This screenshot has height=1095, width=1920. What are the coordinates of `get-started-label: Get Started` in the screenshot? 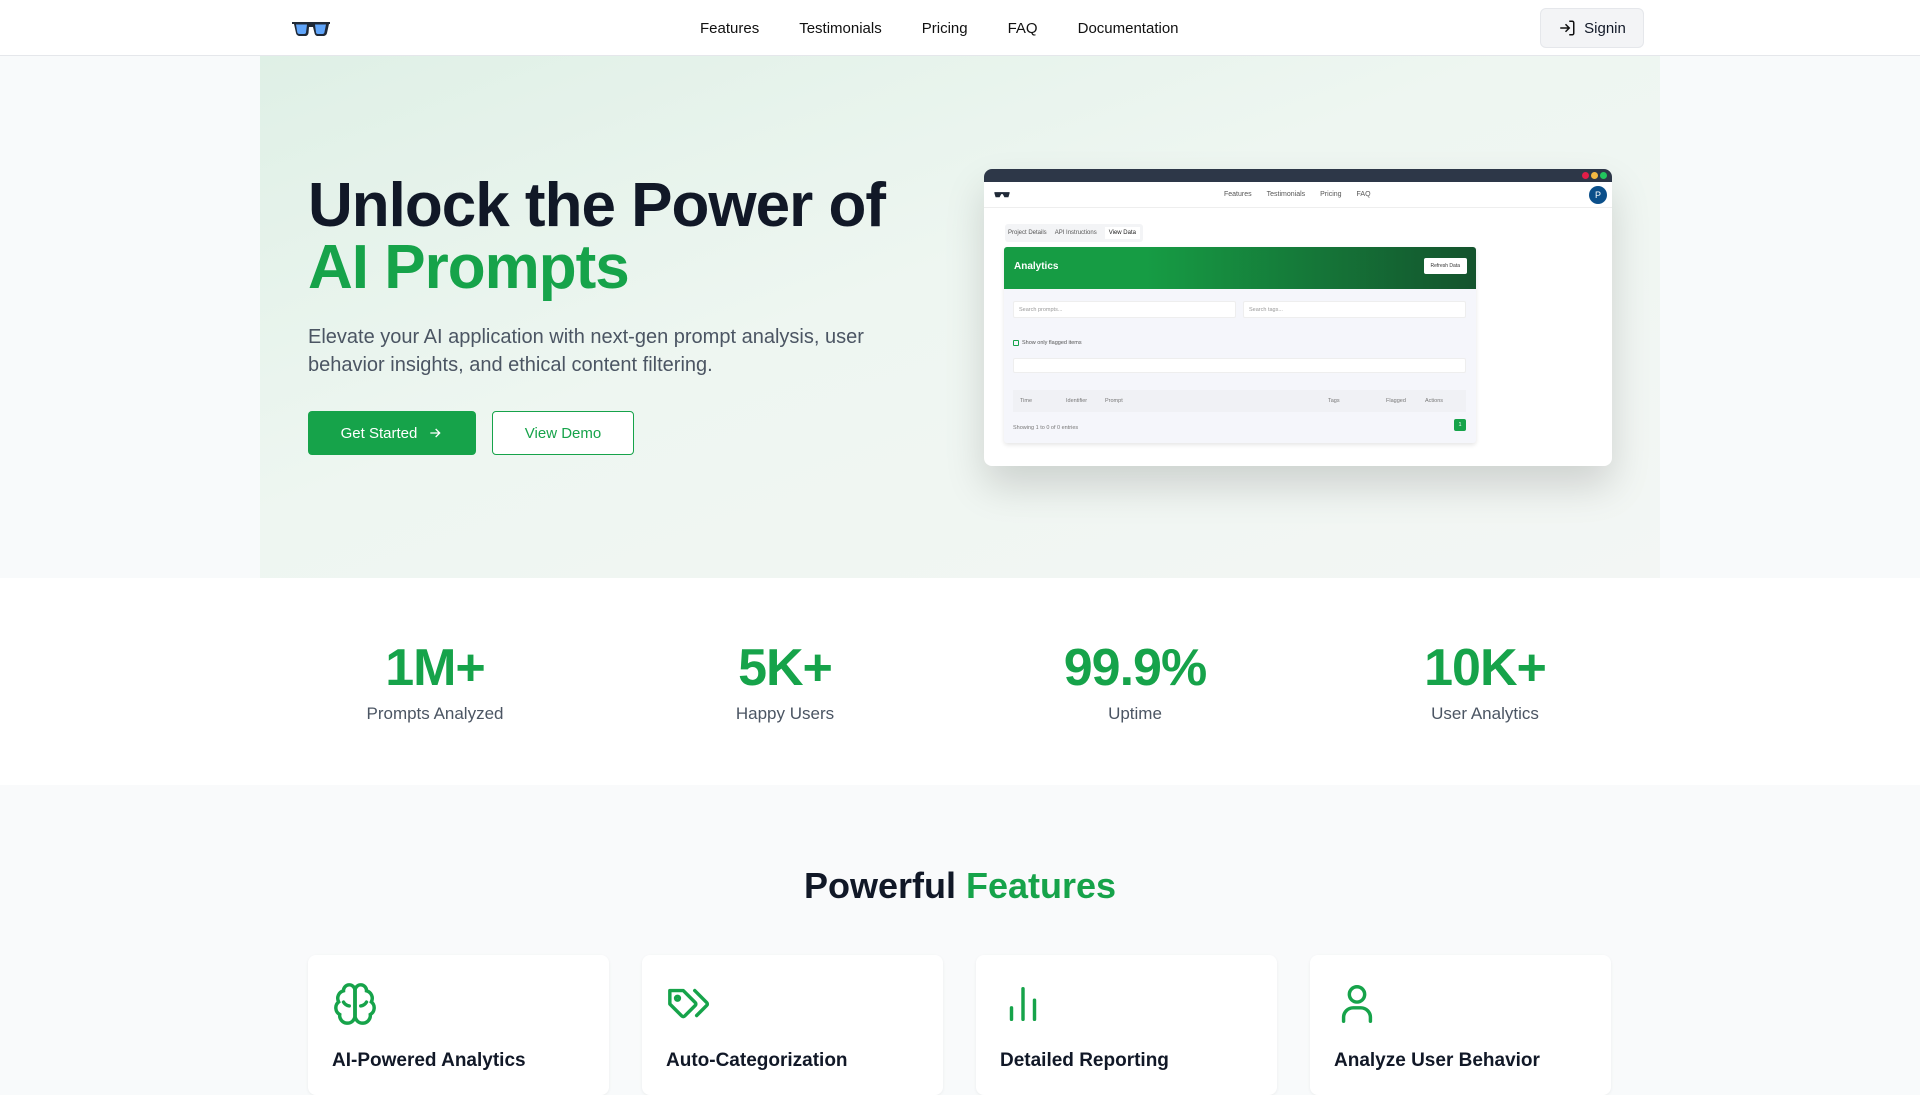 It's located at (379, 433).